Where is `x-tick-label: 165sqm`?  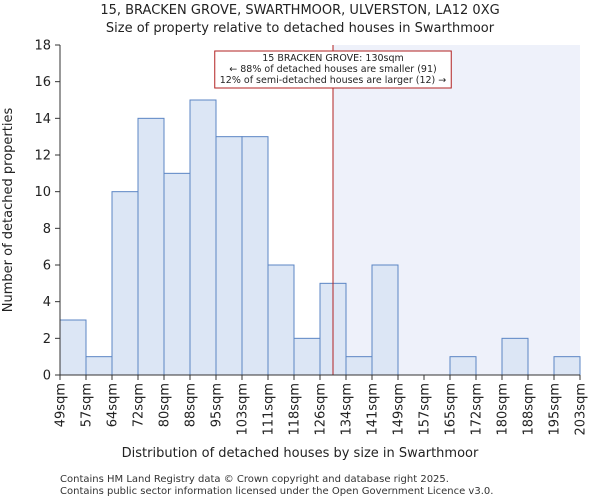 x-tick-label: 165sqm is located at coordinates (451, 409).